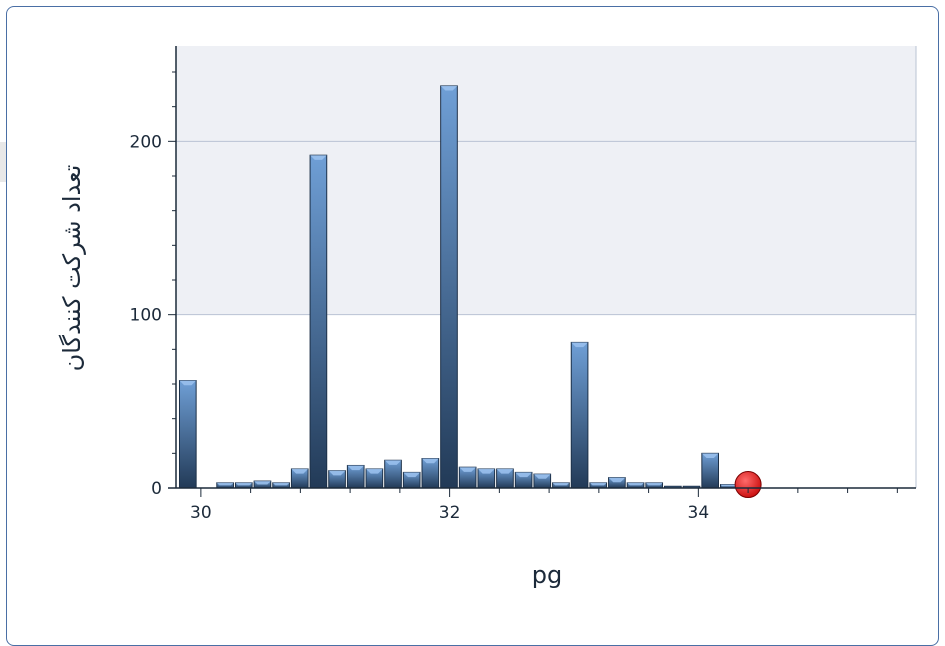 This screenshot has width=945, height=646. Describe the element at coordinates (3, 162) in the screenshot. I see `side-scroll-tab` at that location.